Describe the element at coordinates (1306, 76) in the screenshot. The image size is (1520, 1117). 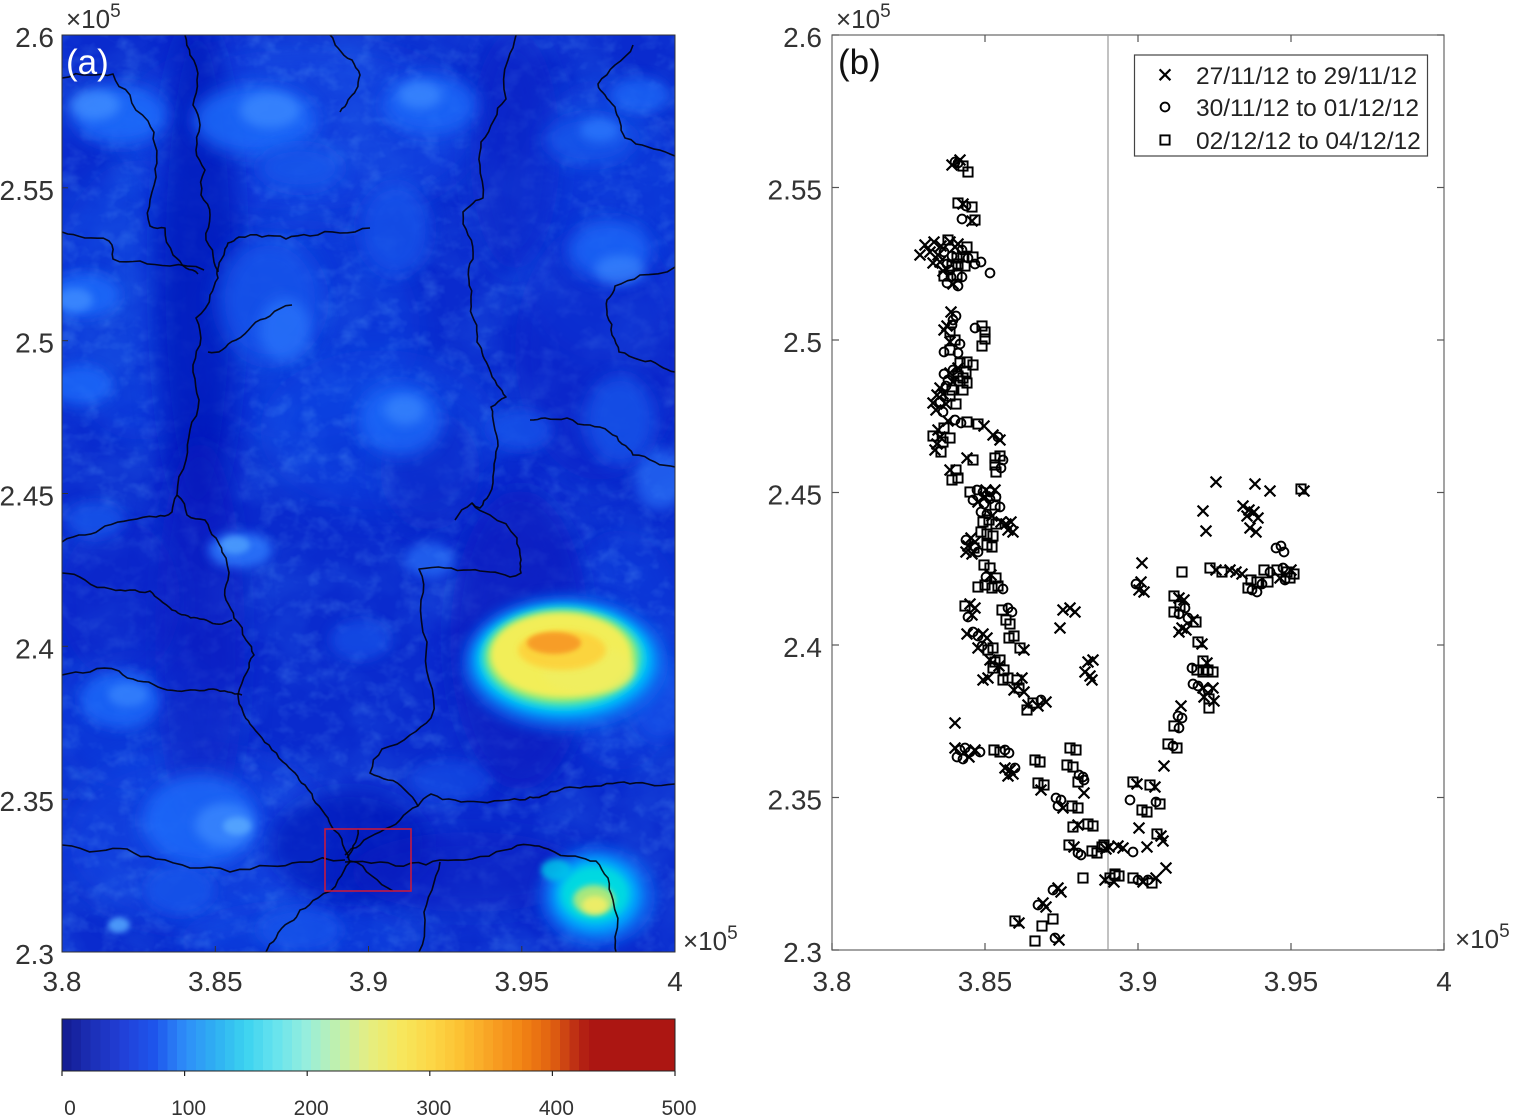
I see `svg-text: 27/11/12 to 29/11/12` at that location.